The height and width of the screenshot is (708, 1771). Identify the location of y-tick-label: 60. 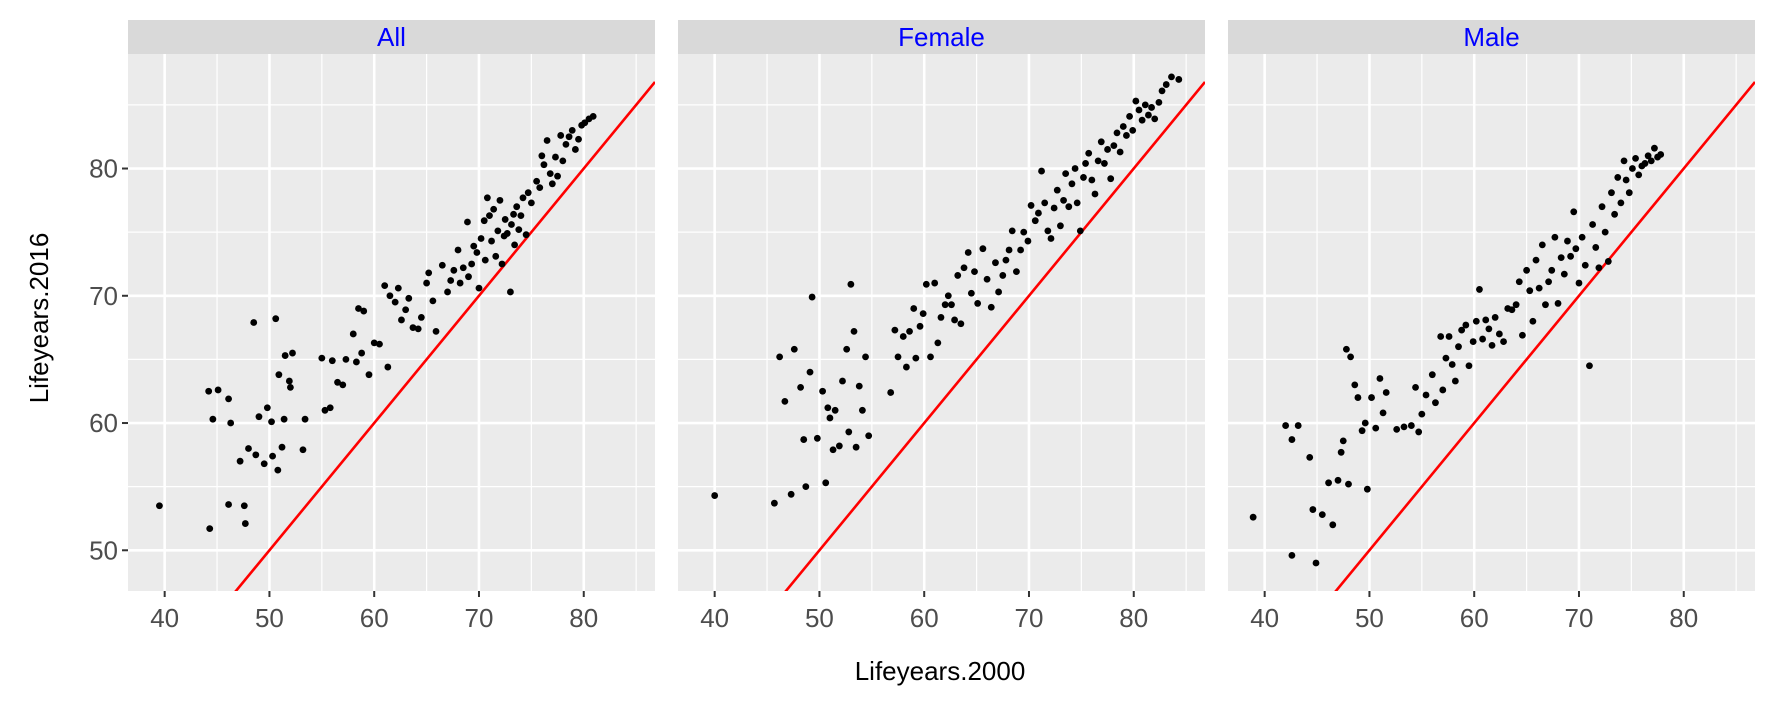
(103, 423).